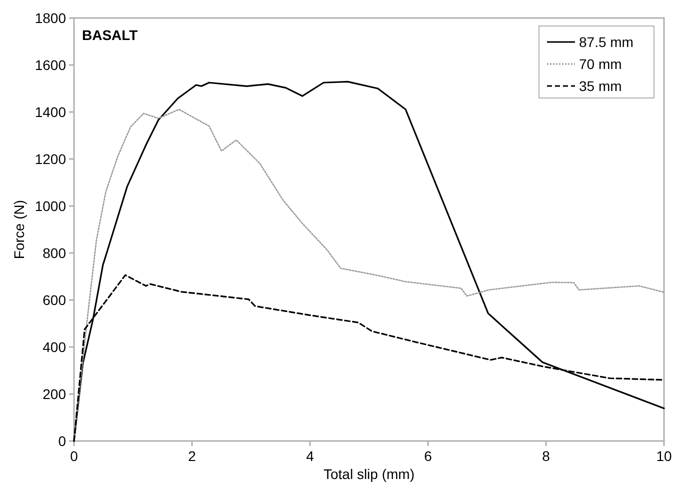  I want to click on x-axis-title: Total slip (mm), so click(369, 474).